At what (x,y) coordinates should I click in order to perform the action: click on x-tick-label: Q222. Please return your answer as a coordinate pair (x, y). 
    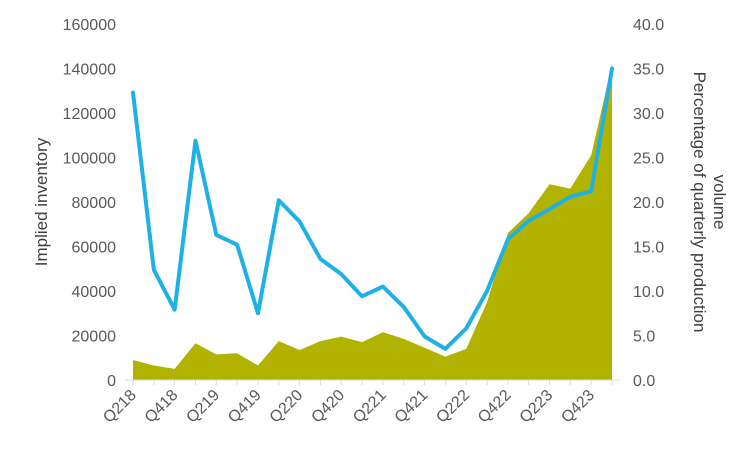
    Looking at the image, I should click on (453, 407).